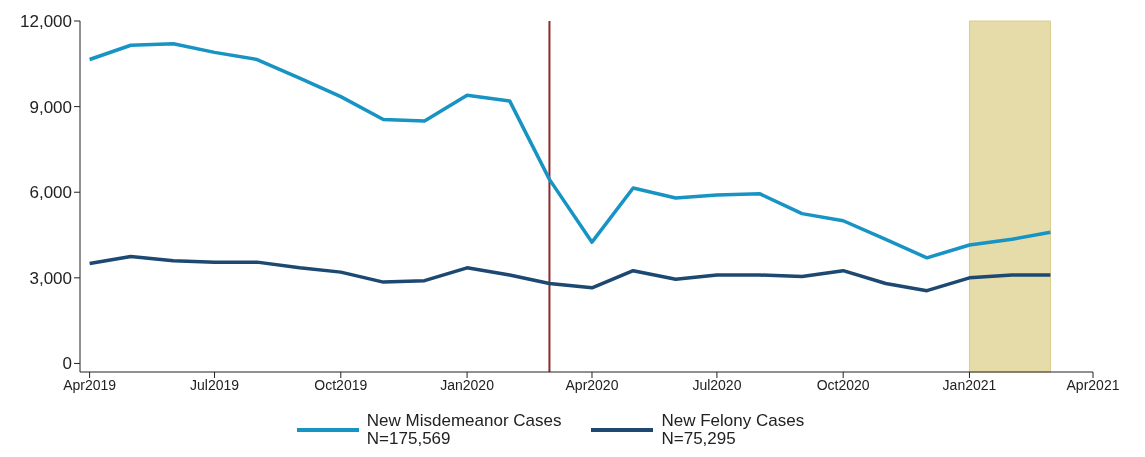 This screenshot has height=457, width=1145. Describe the element at coordinates (90, 384) in the screenshot. I see `x-tick-label: Apr2019` at that location.